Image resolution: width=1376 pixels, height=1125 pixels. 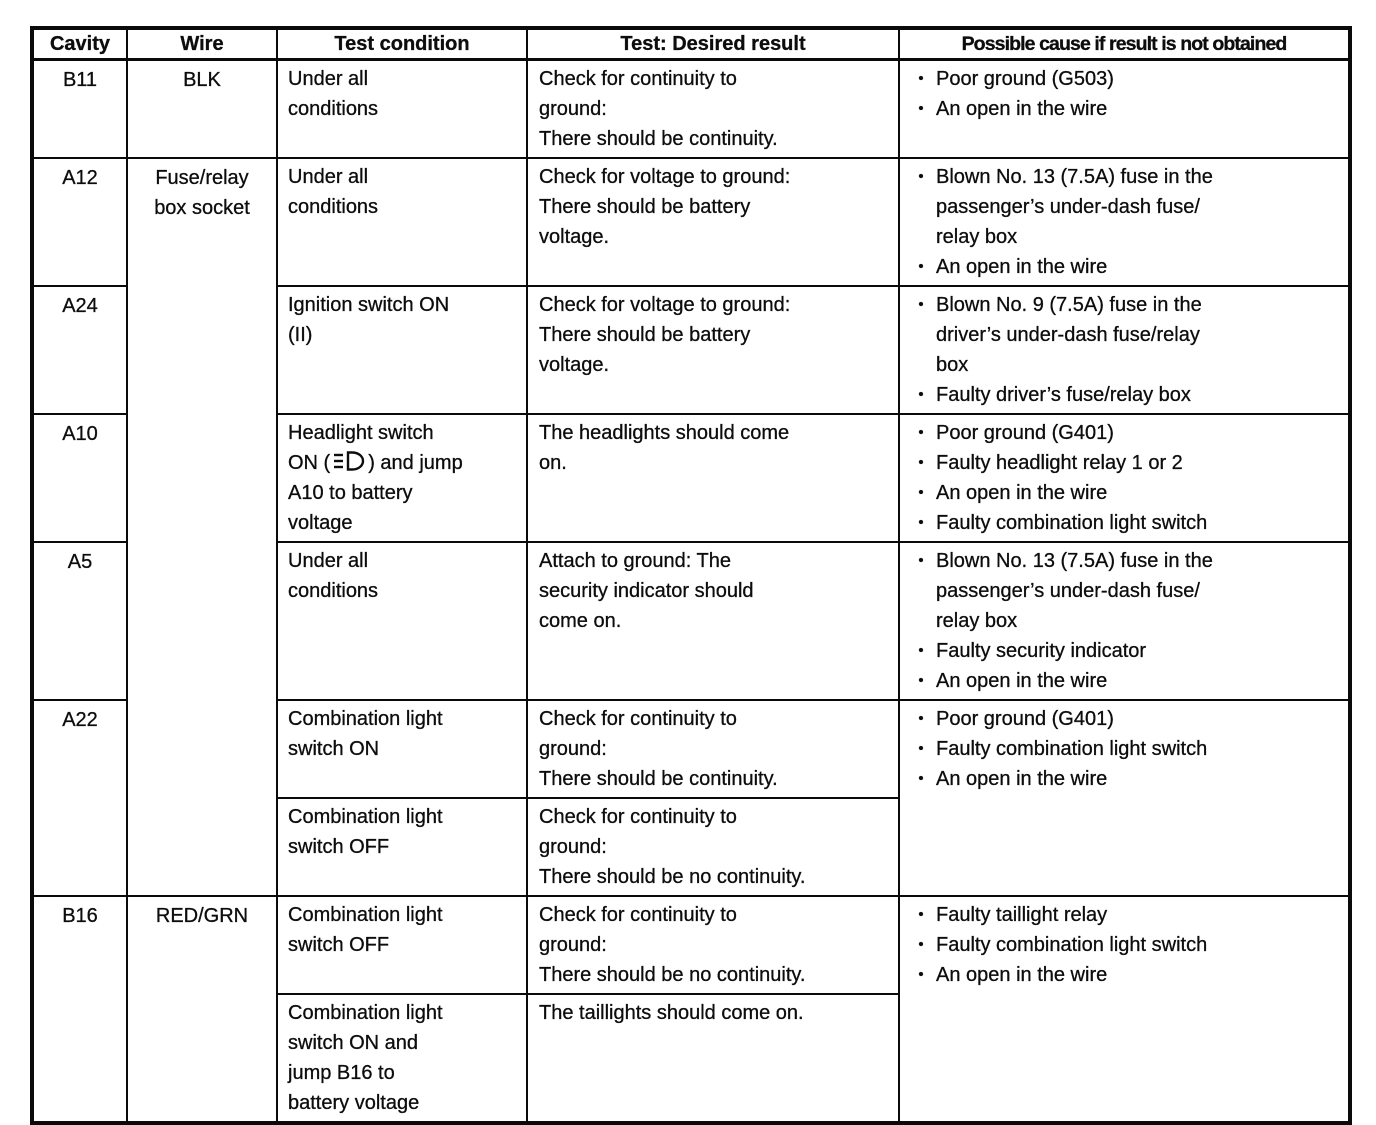 What do you see at coordinates (1125, 395) in the screenshot?
I see `cause-item: • Faulty driver’s fuse/relay box` at bounding box center [1125, 395].